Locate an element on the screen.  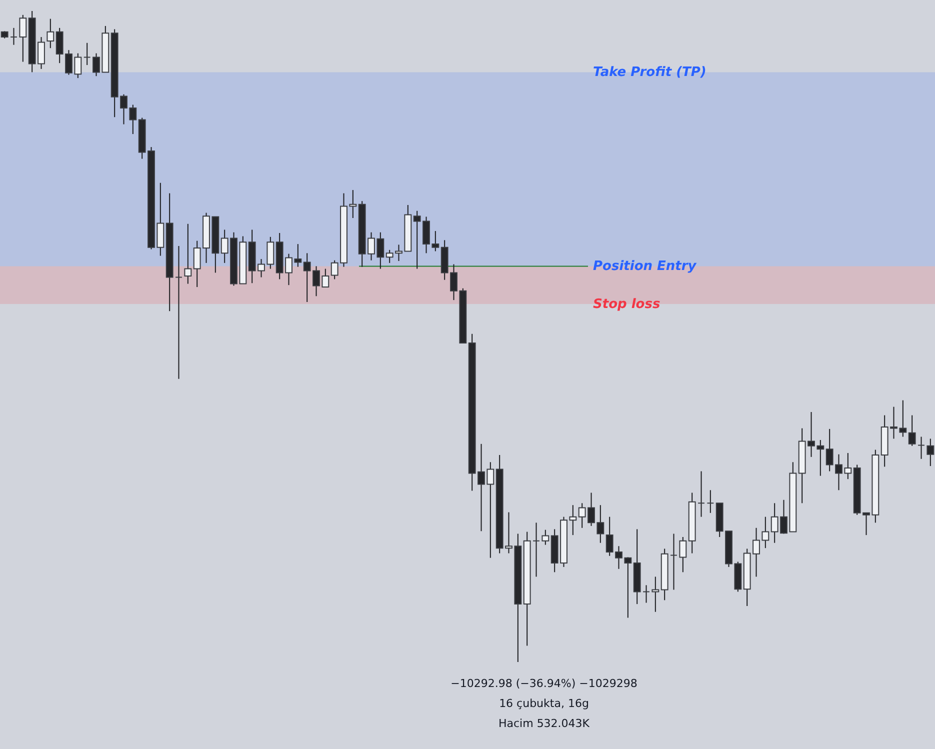
text: Hacim 532.043K is located at coordinates (544, 723).